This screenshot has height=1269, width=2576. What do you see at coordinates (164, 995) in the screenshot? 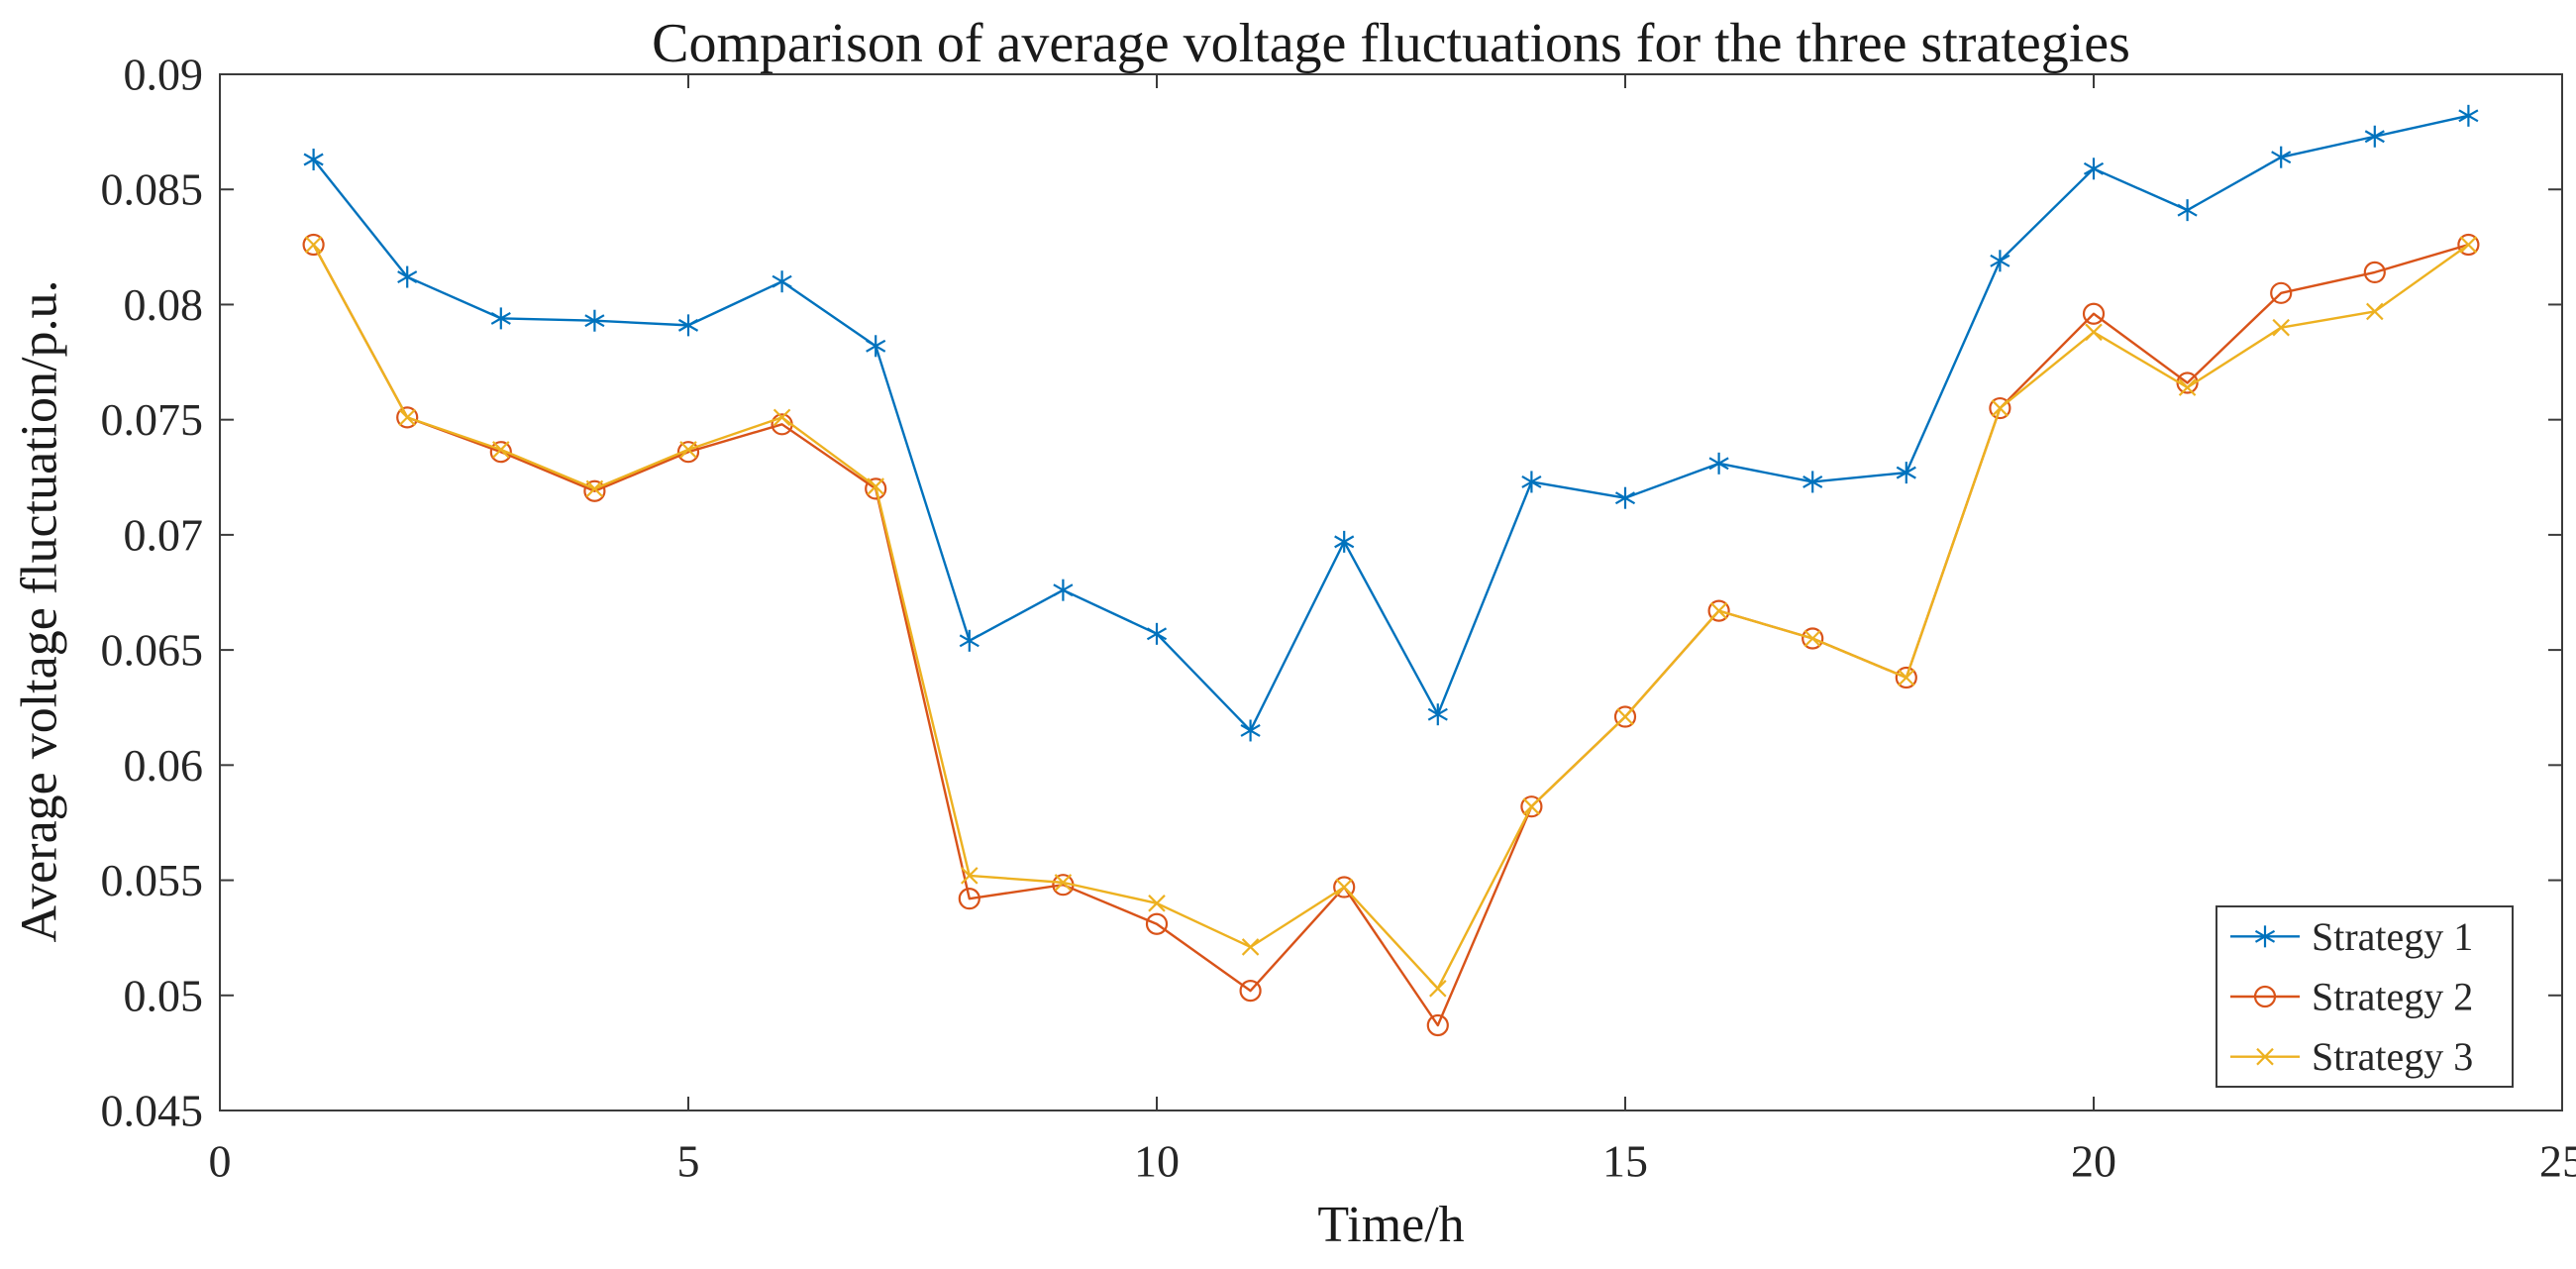
I see `y-tick-label: 0.05` at bounding box center [164, 995].